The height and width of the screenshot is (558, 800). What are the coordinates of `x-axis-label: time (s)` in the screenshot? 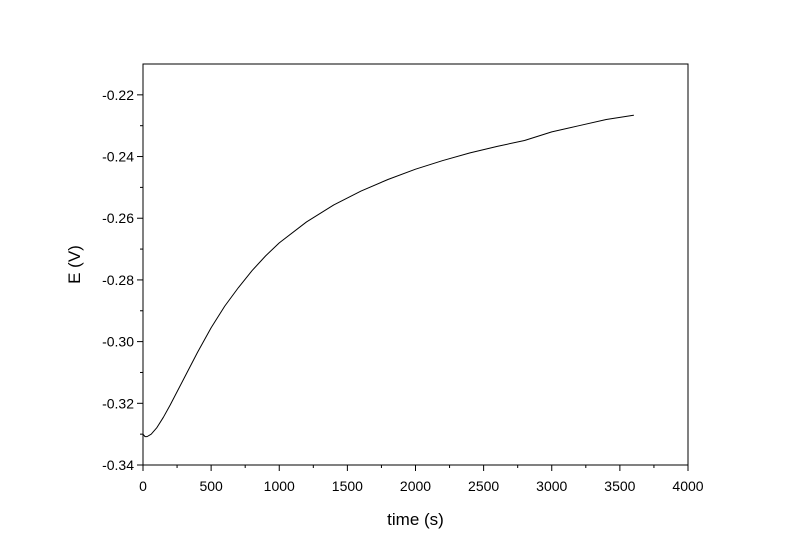 It's located at (415, 519).